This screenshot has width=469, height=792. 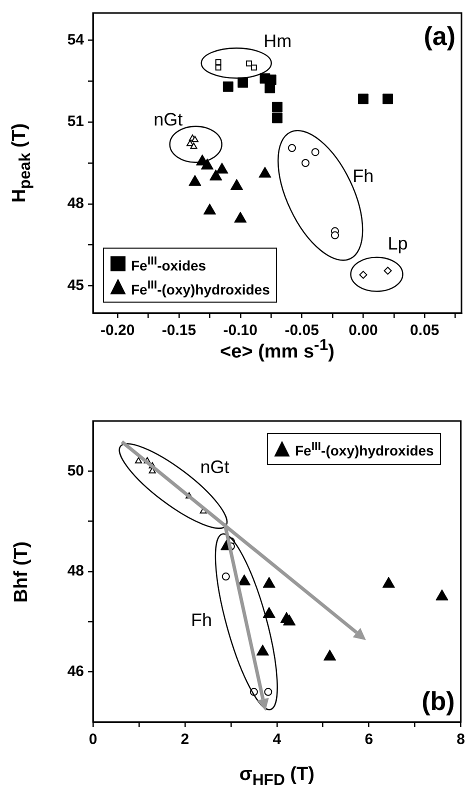 I want to click on y-tick-label: 45, so click(x=75, y=285).